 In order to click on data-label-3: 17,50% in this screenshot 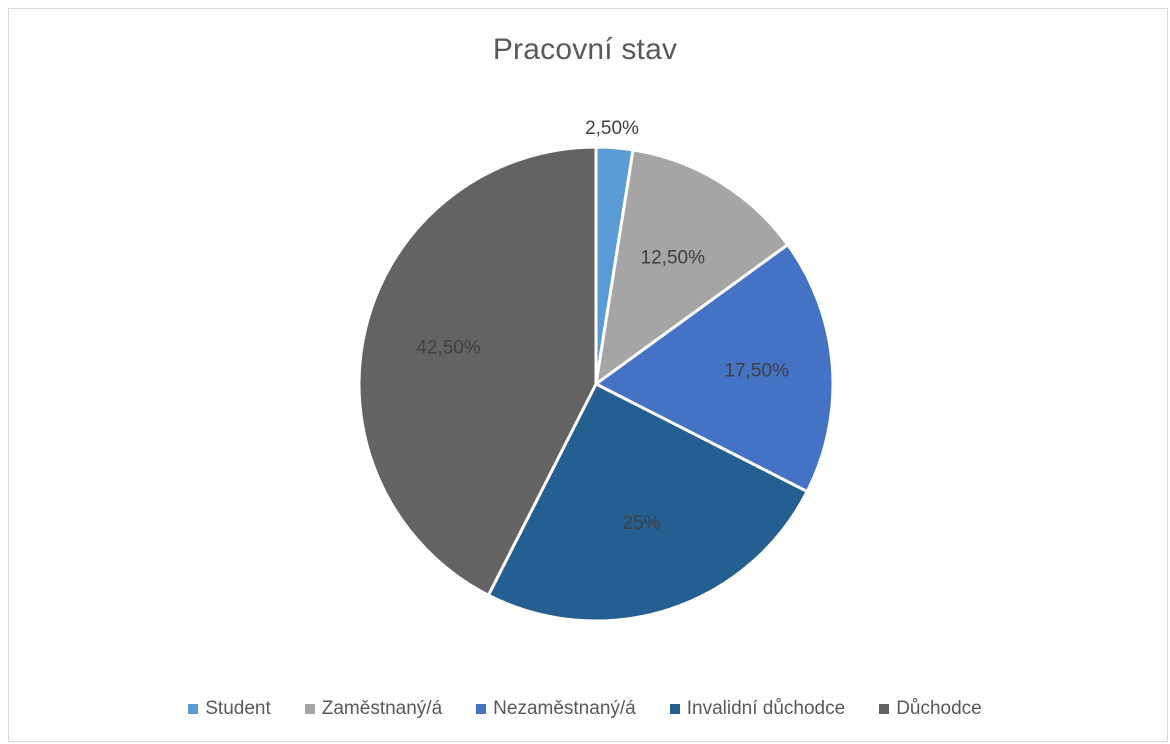, I will do `click(756, 370)`.